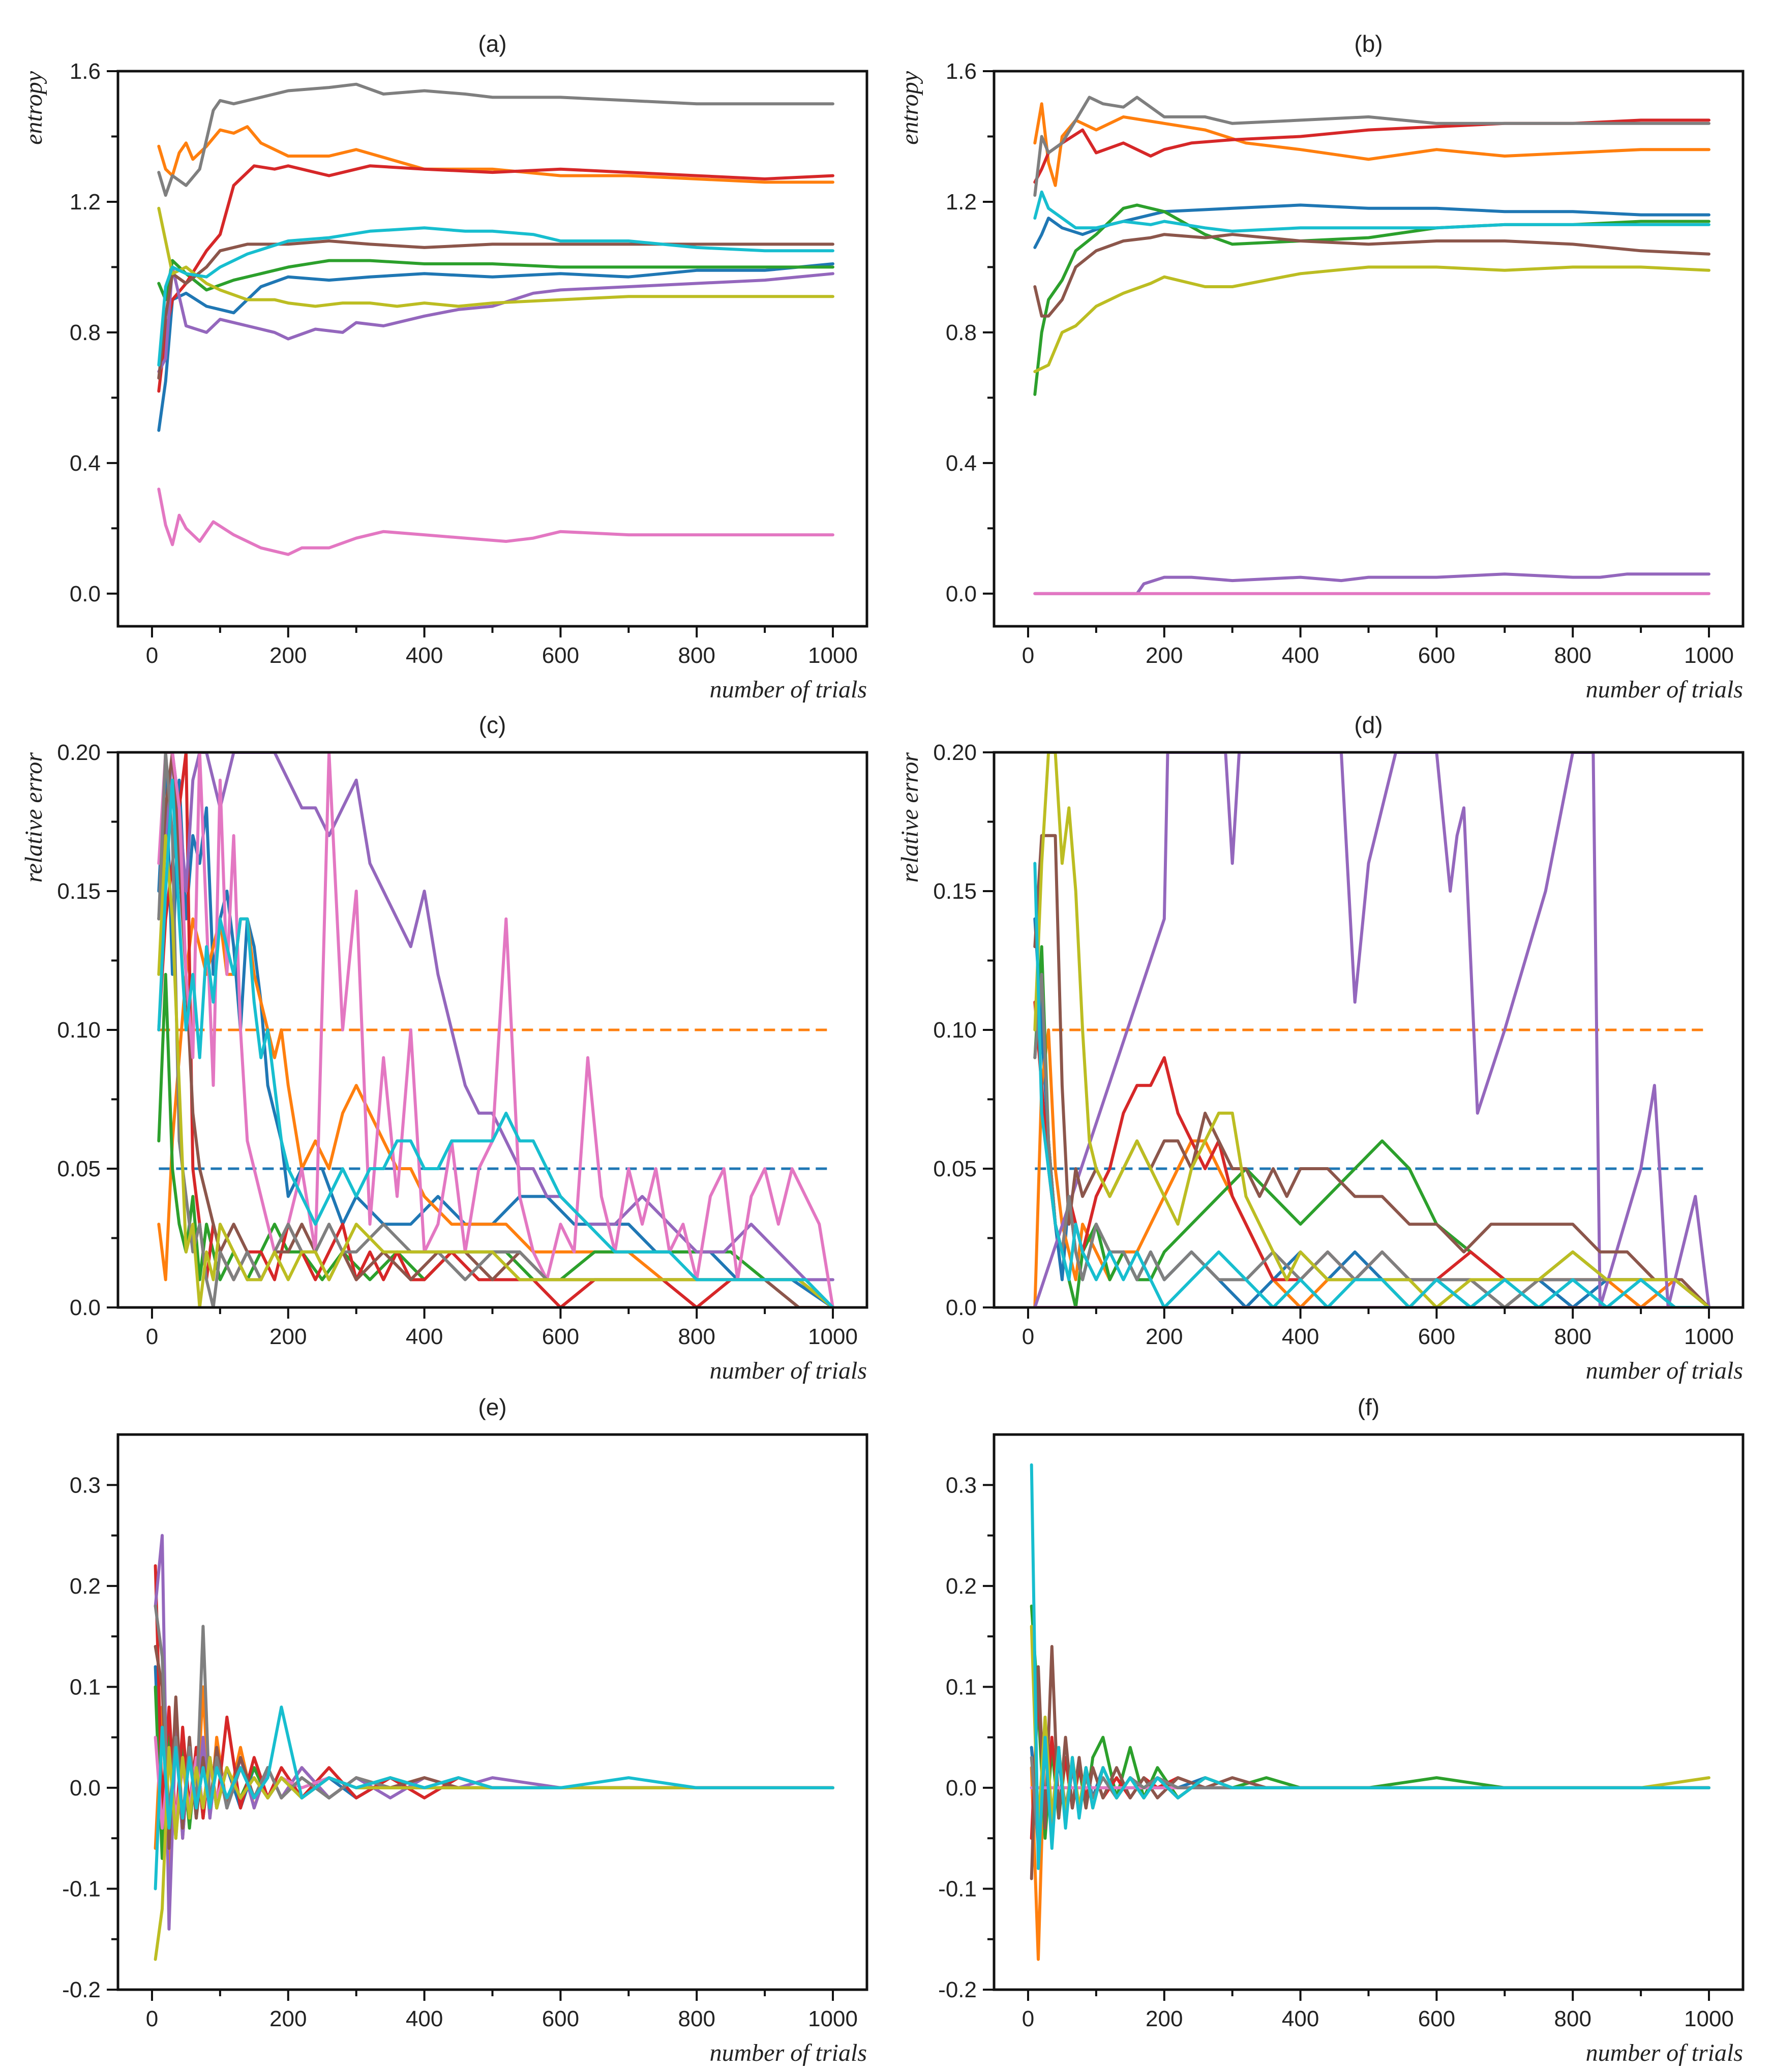 The width and height of the screenshot is (1773, 2072). I want to click on panel-title: (f), so click(1369, 1407).